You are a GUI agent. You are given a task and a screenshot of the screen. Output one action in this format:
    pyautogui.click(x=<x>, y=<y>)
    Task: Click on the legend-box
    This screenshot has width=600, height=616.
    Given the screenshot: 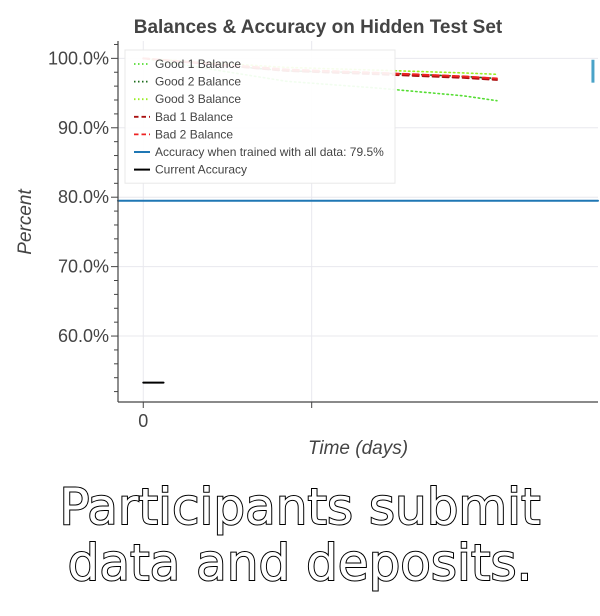 What is the action you would take?
    pyautogui.click(x=260, y=116)
    